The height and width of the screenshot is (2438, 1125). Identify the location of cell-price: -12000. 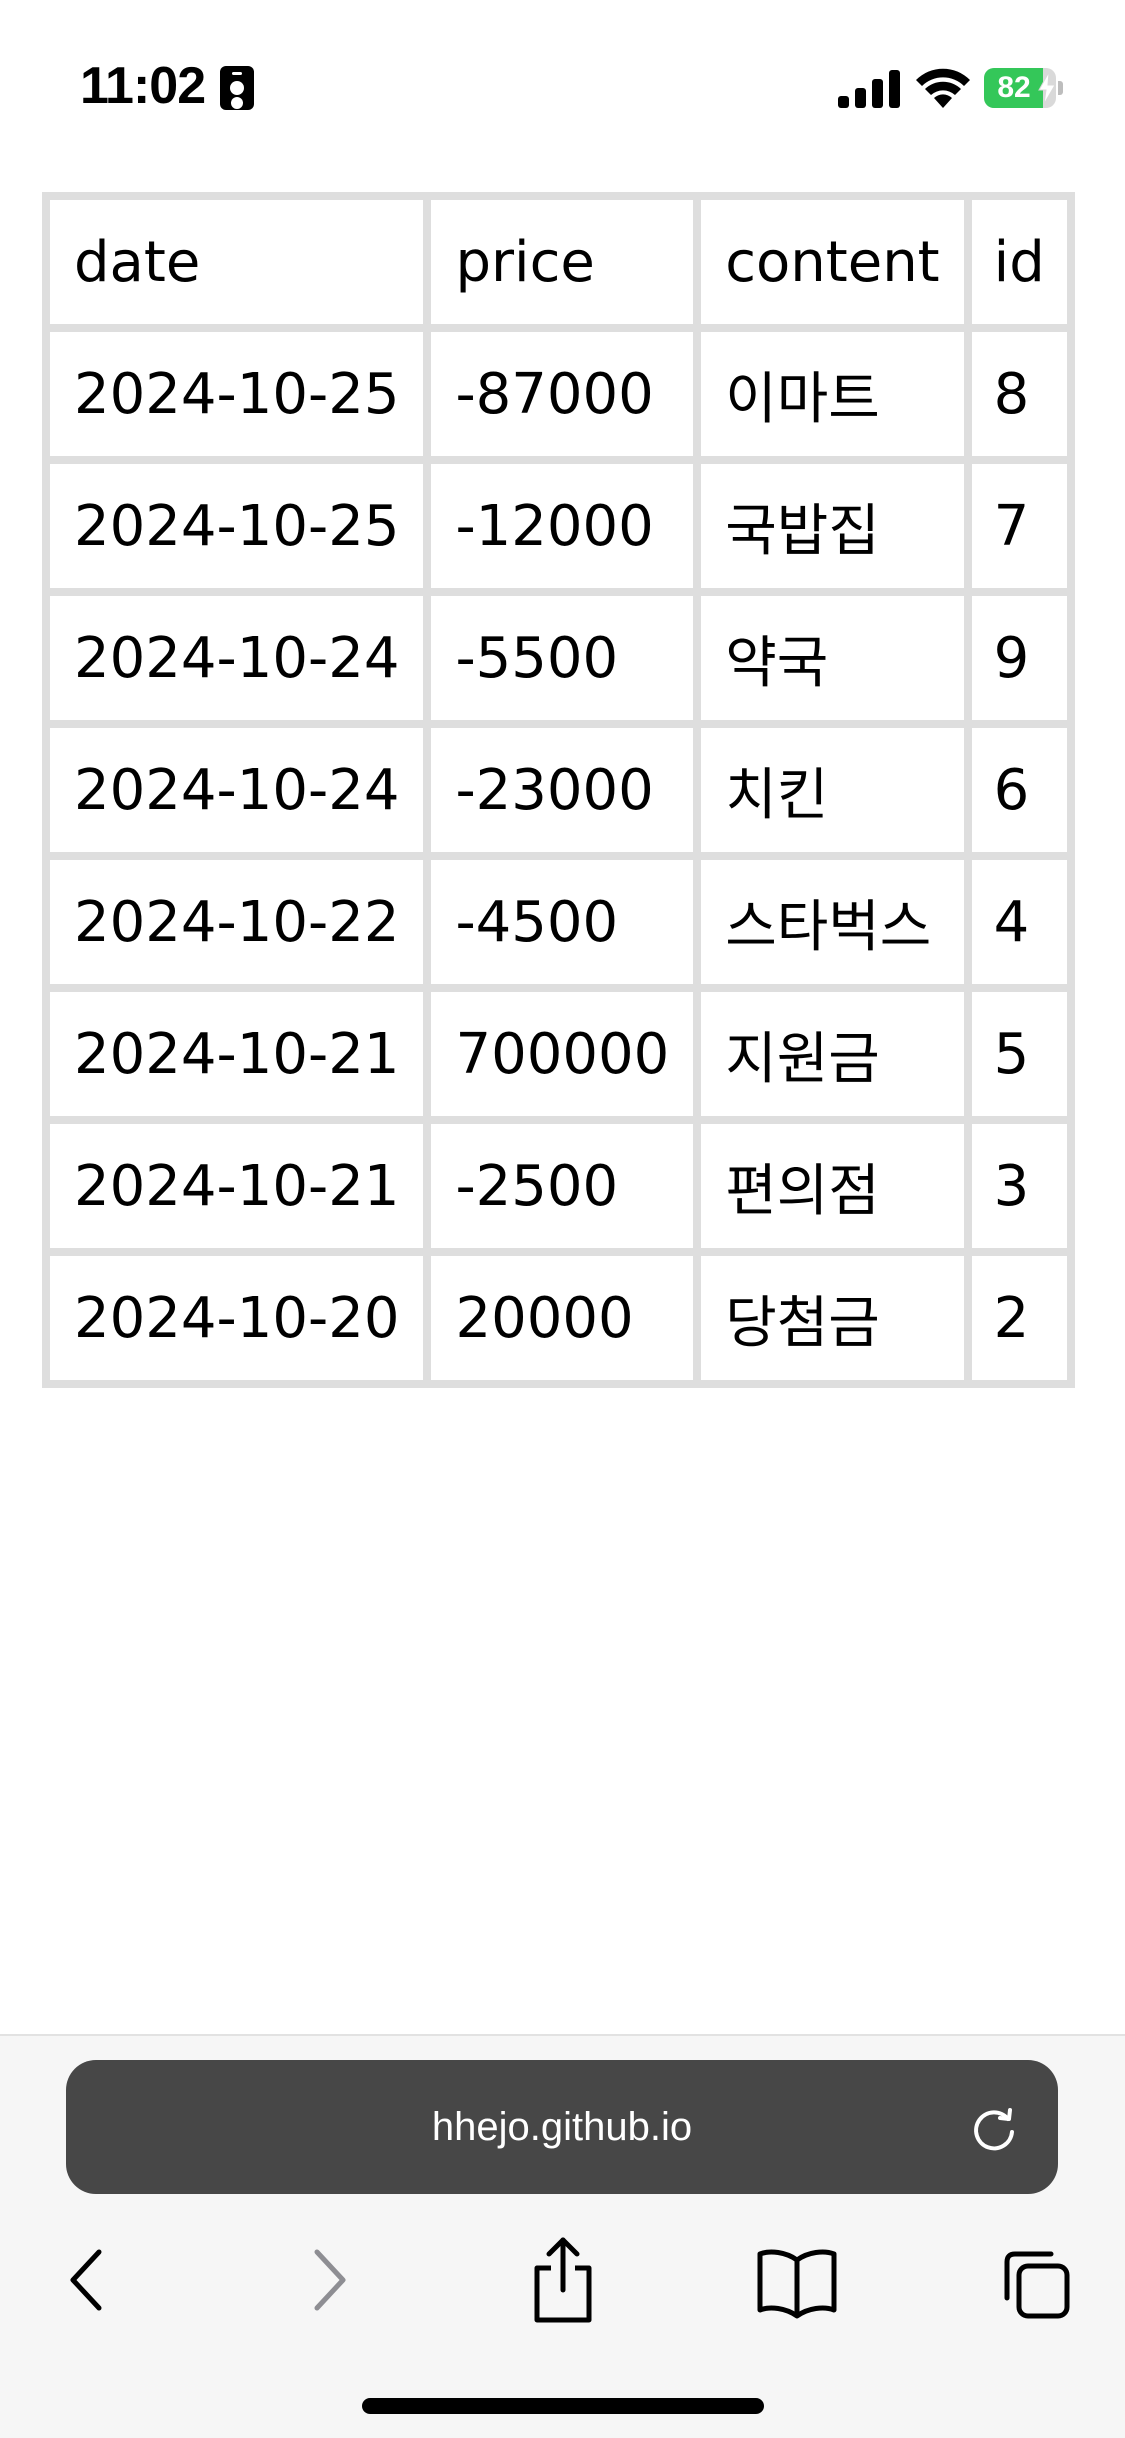
(562, 526).